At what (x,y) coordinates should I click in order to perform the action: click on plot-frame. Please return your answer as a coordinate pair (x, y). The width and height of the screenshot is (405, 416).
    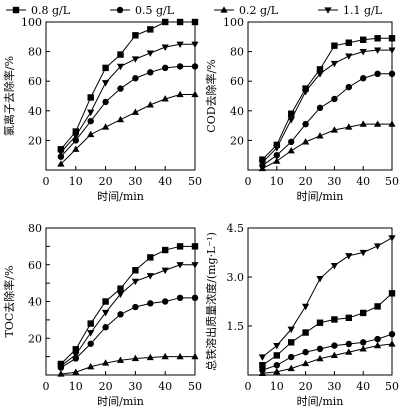
    Looking at the image, I should click on (120, 301).